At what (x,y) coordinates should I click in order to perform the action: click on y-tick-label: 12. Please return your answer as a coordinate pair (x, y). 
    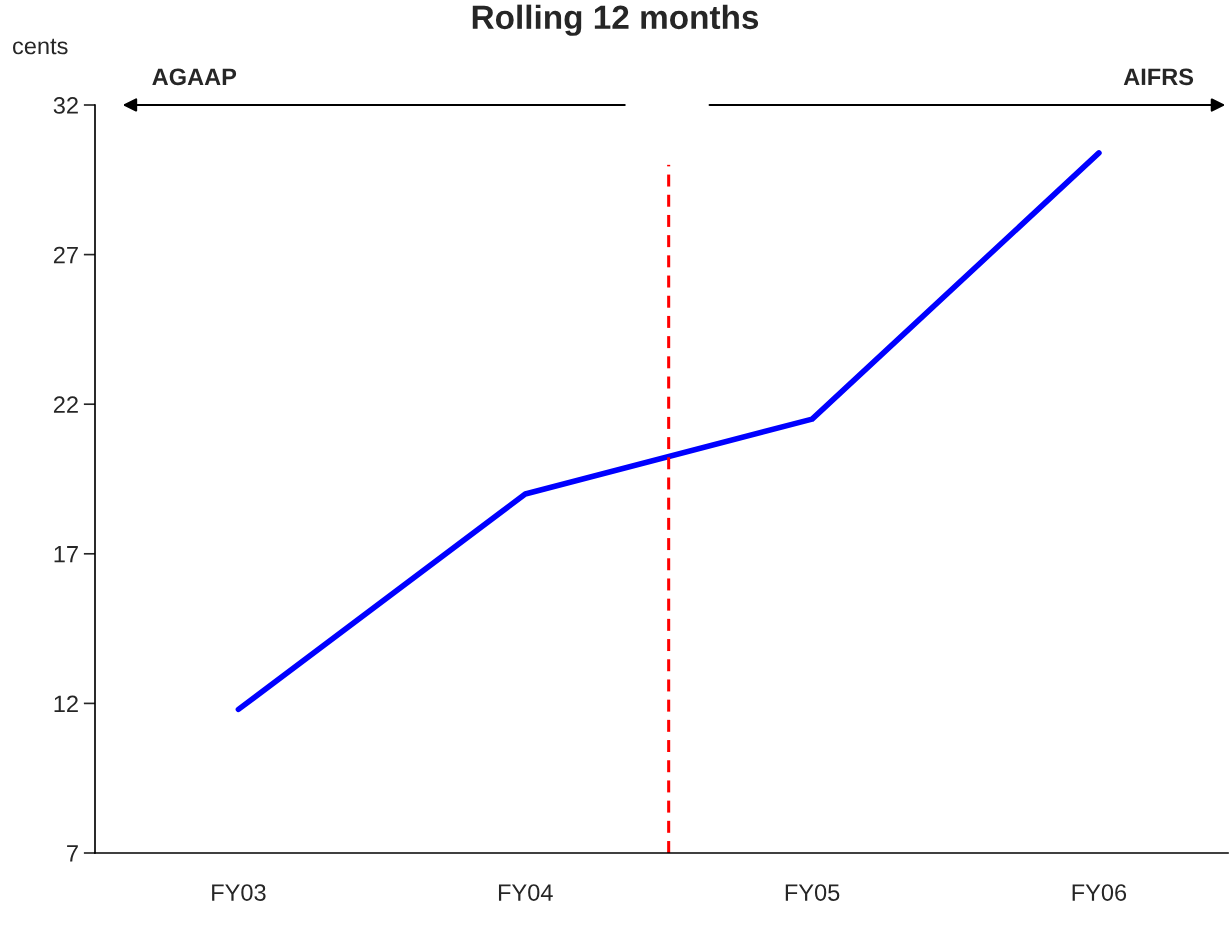
    Looking at the image, I should click on (66, 703).